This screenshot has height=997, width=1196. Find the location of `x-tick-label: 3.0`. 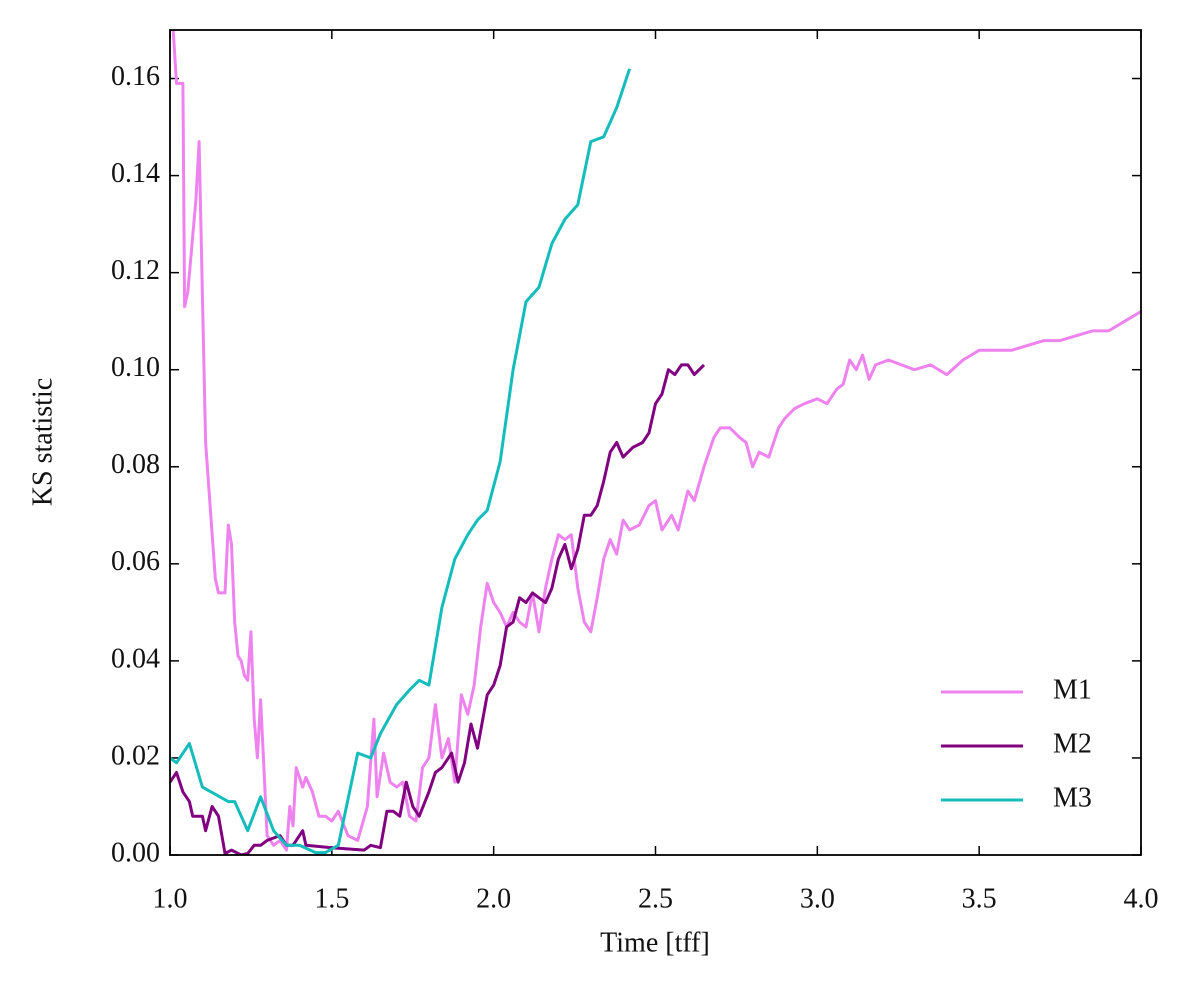

x-tick-label: 3.0 is located at coordinates (817, 898).